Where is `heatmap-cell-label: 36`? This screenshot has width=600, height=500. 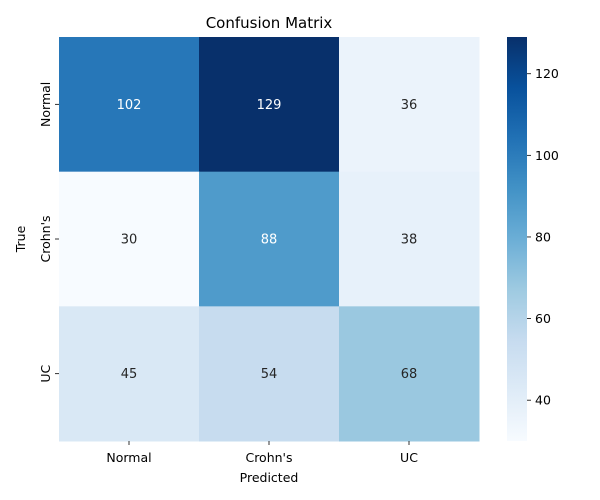
heatmap-cell-label: 36 is located at coordinates (409, 105).